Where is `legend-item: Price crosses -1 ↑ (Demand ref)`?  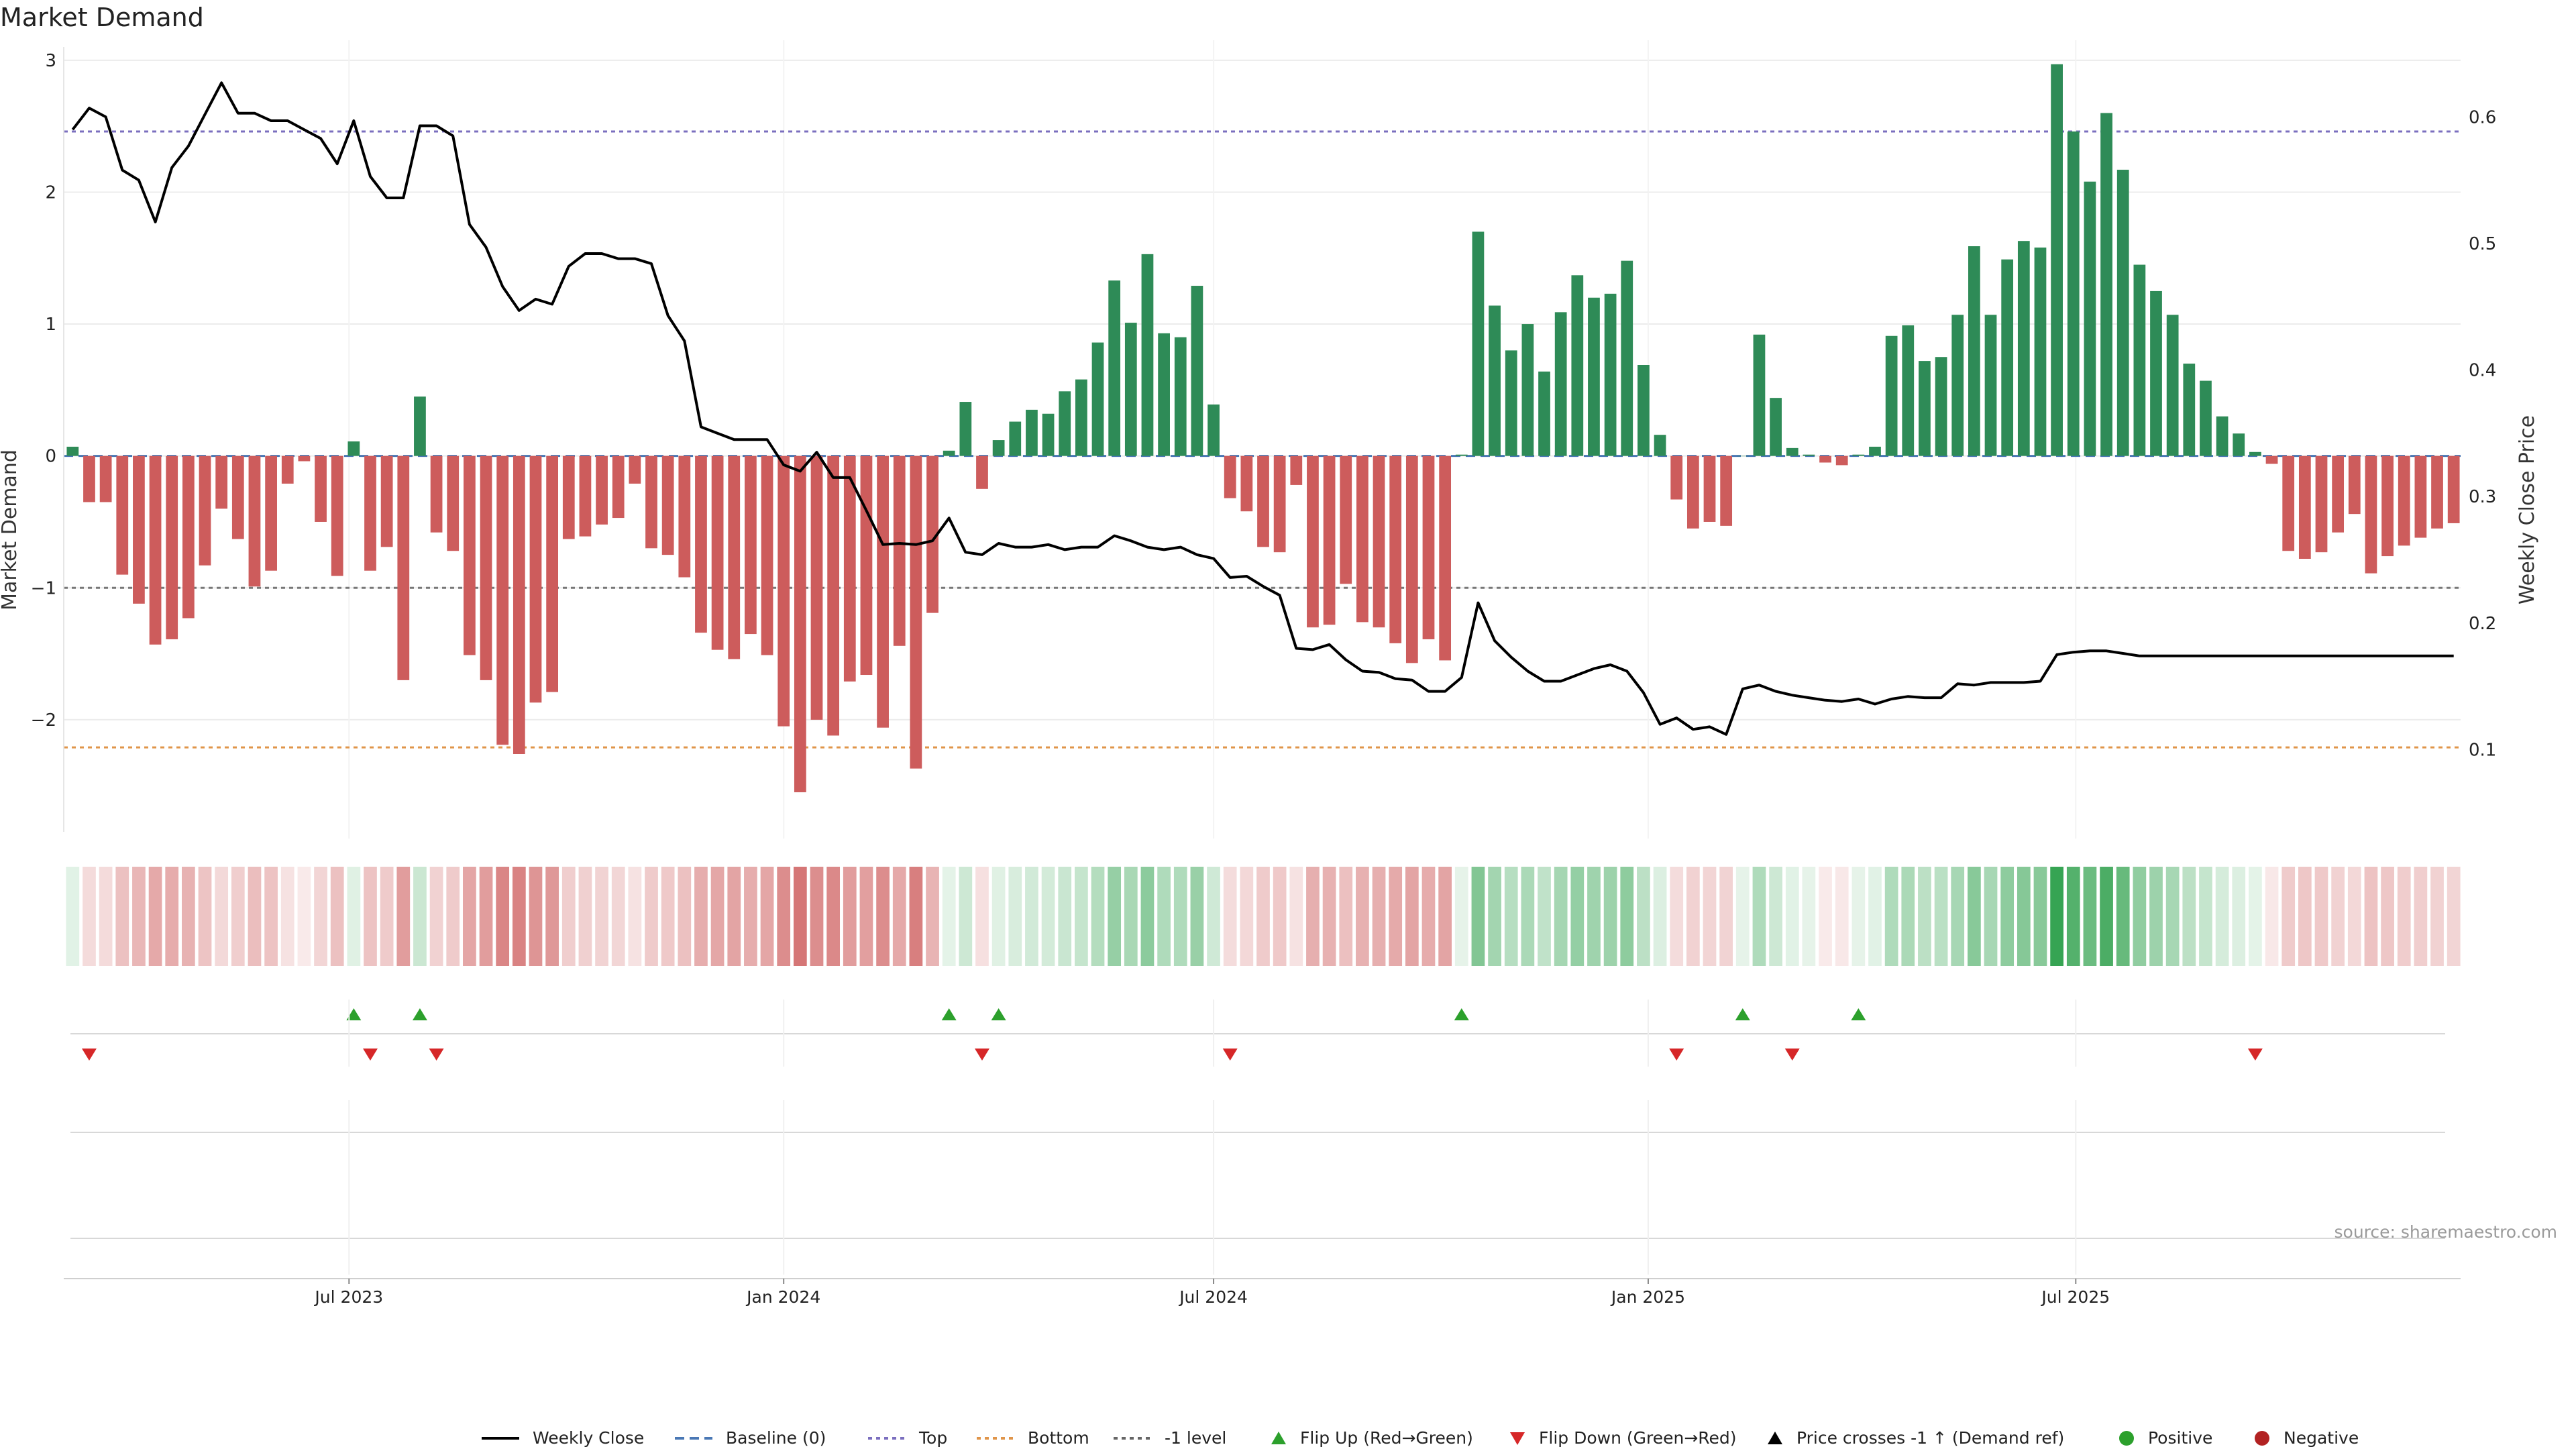
legend-item: Price crosses -1 ↑ (Demand ref) is located at coordinates (1916, 1438).